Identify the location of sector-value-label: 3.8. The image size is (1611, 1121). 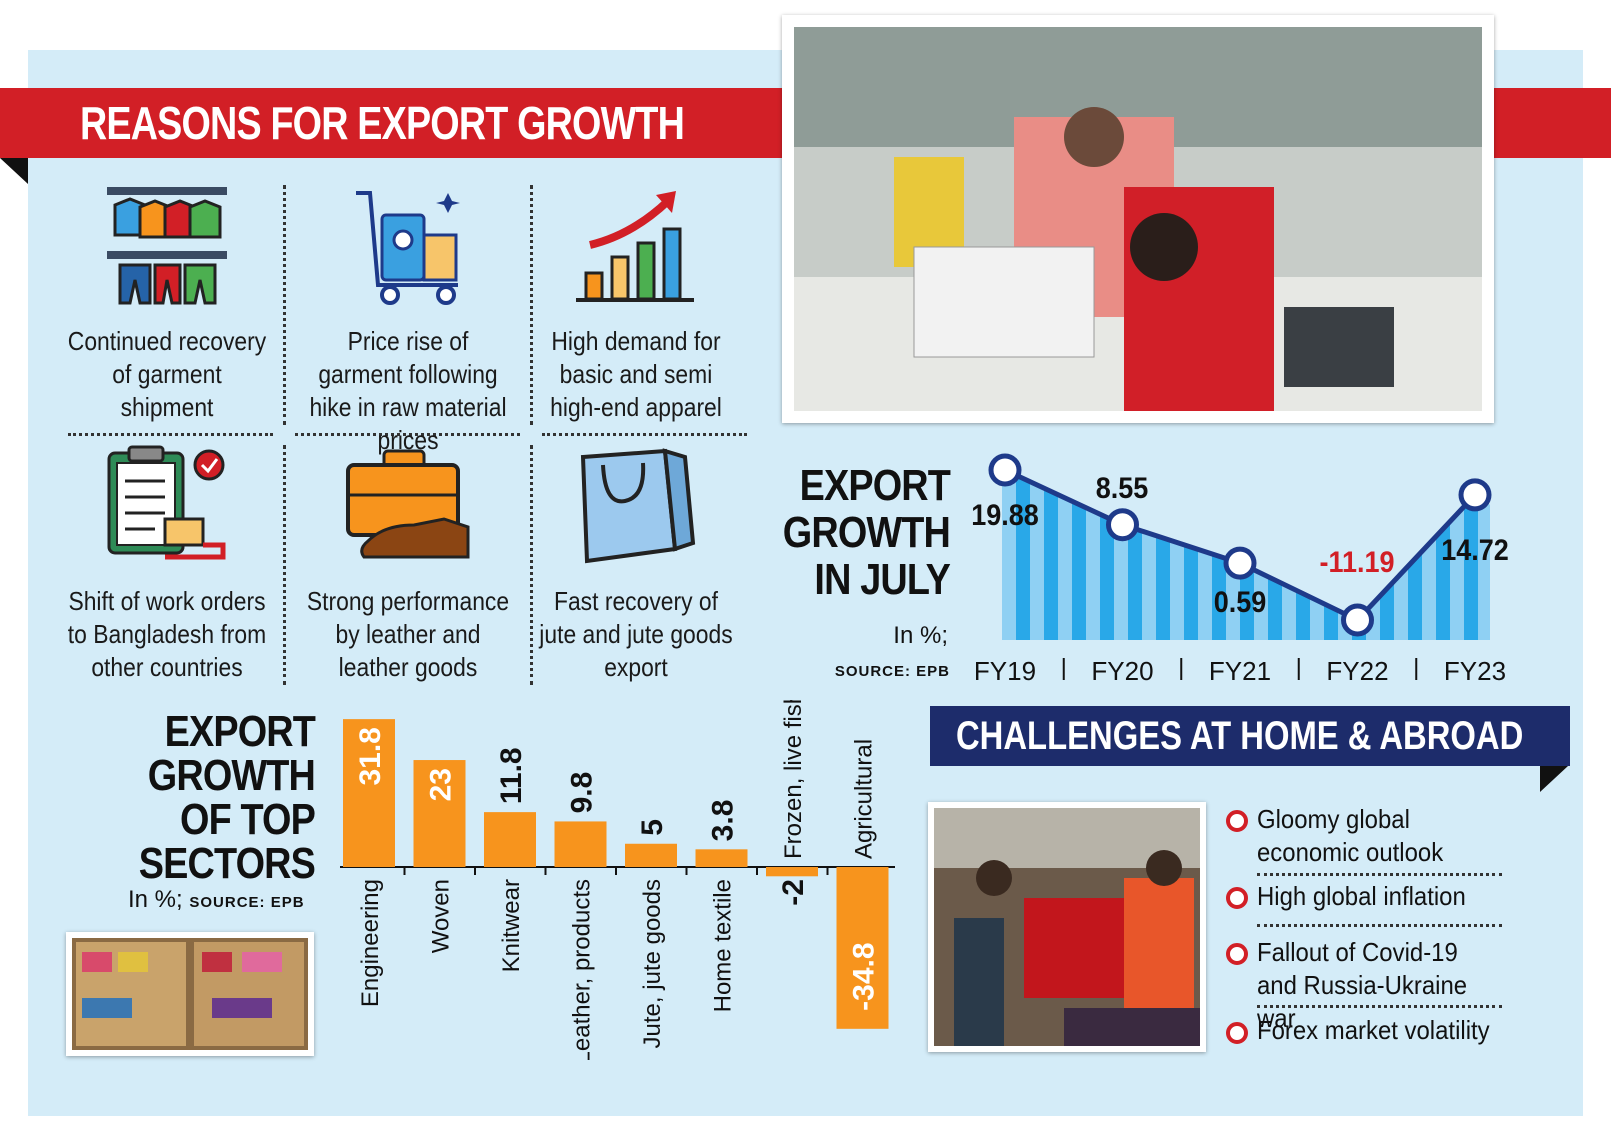
(723, 821).